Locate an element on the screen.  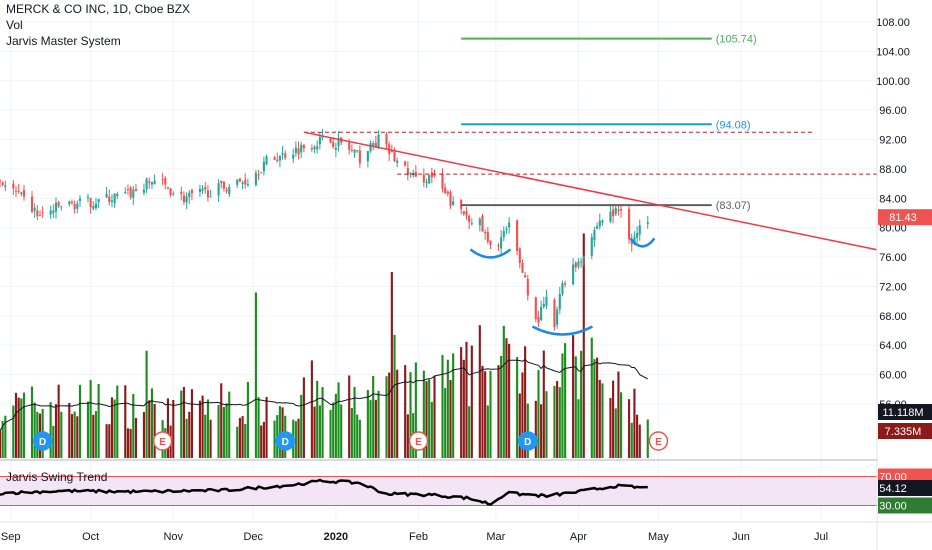
earnings-marker is located at coordinates (162, 441).